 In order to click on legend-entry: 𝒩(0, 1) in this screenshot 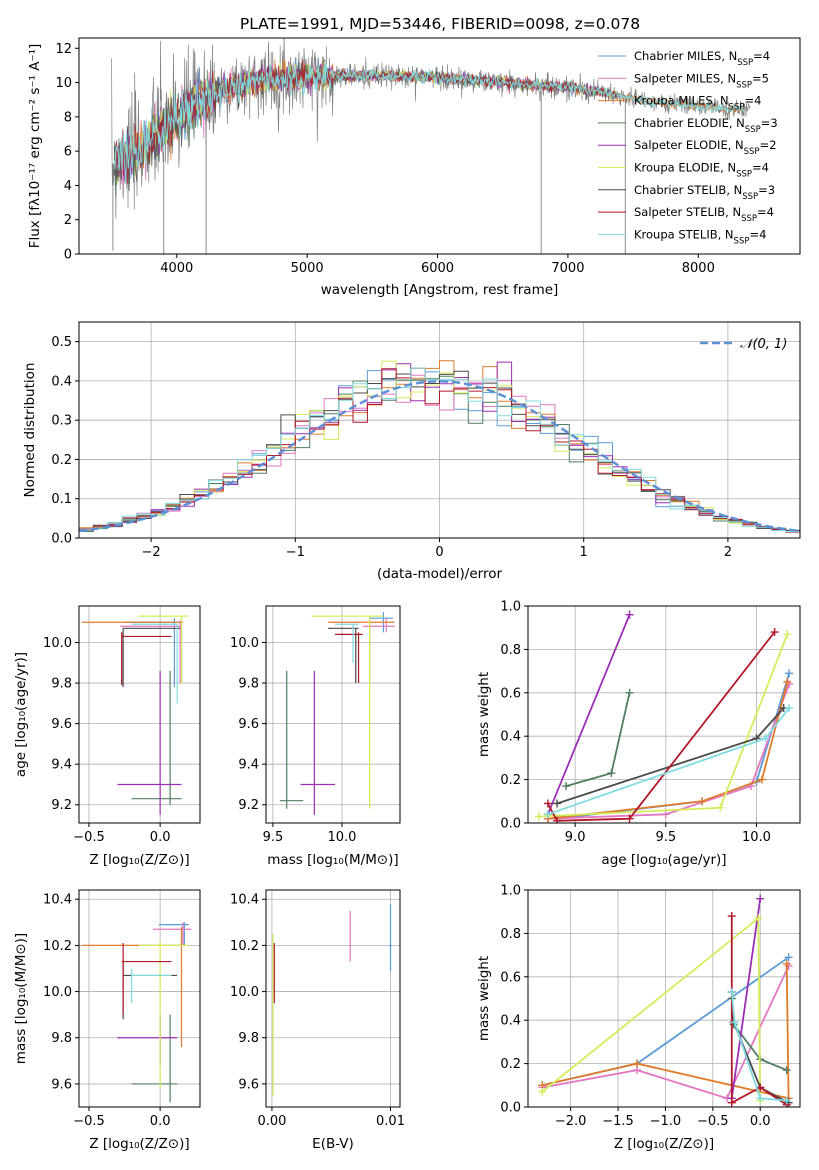, I will do `click(763, 344)`.